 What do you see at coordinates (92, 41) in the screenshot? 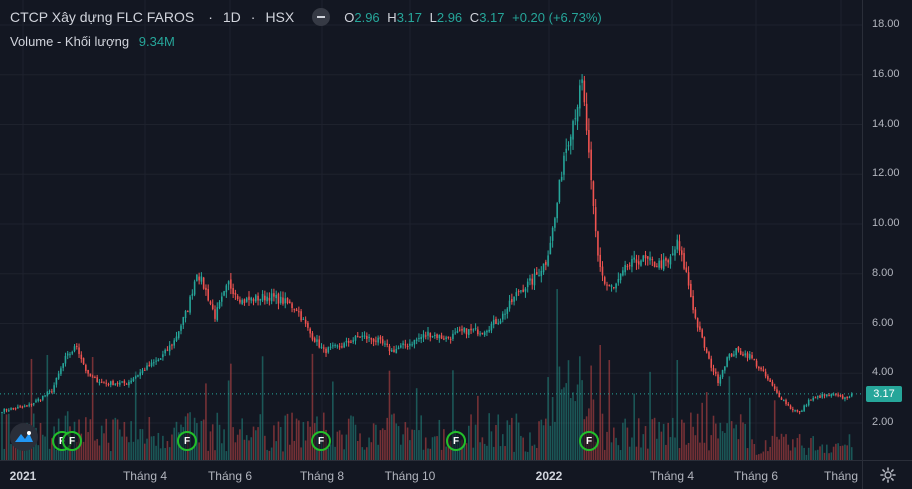
I see `volume-legend: Volume - Khối lượng 9.34M` at bounding box center [92, 41].